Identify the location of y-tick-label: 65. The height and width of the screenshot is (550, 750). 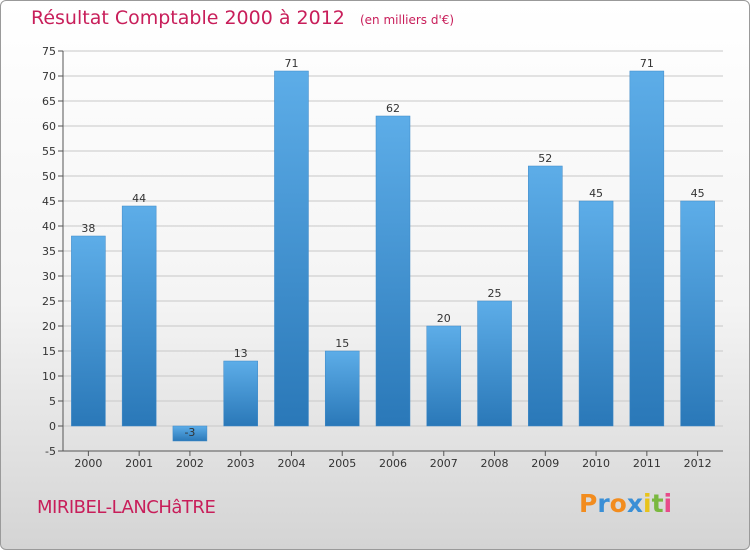
(49, 101).